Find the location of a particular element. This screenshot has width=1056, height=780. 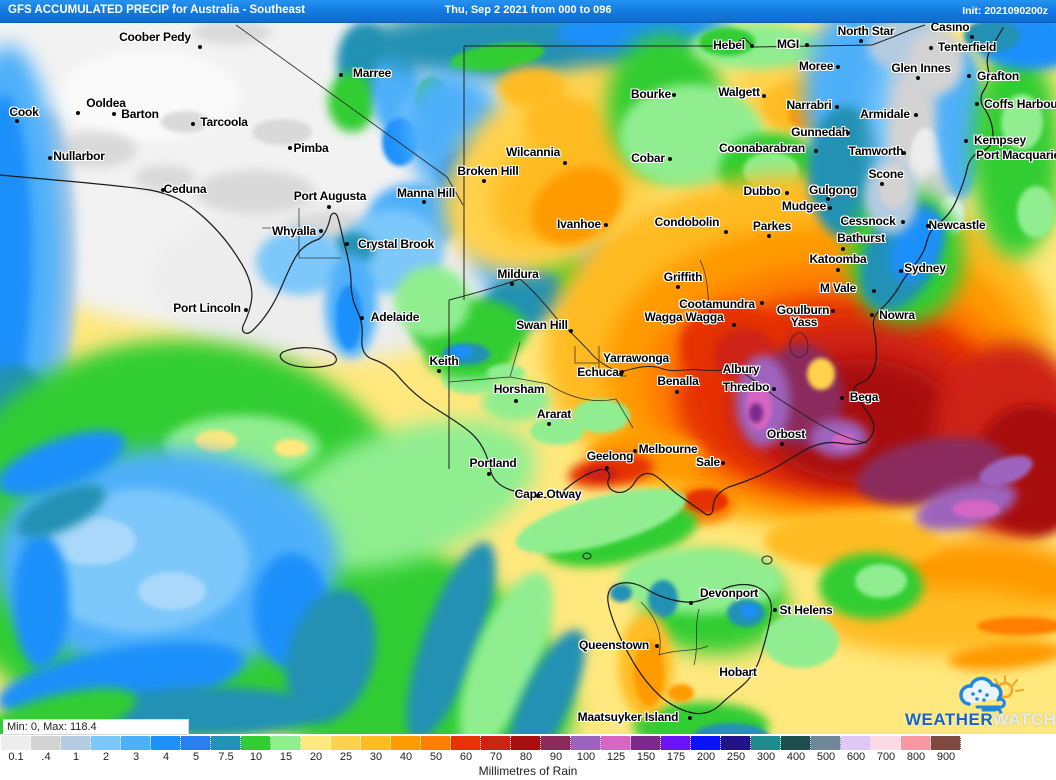

init-time: Init: 2021090200z is located at coordinates (1005, 11).